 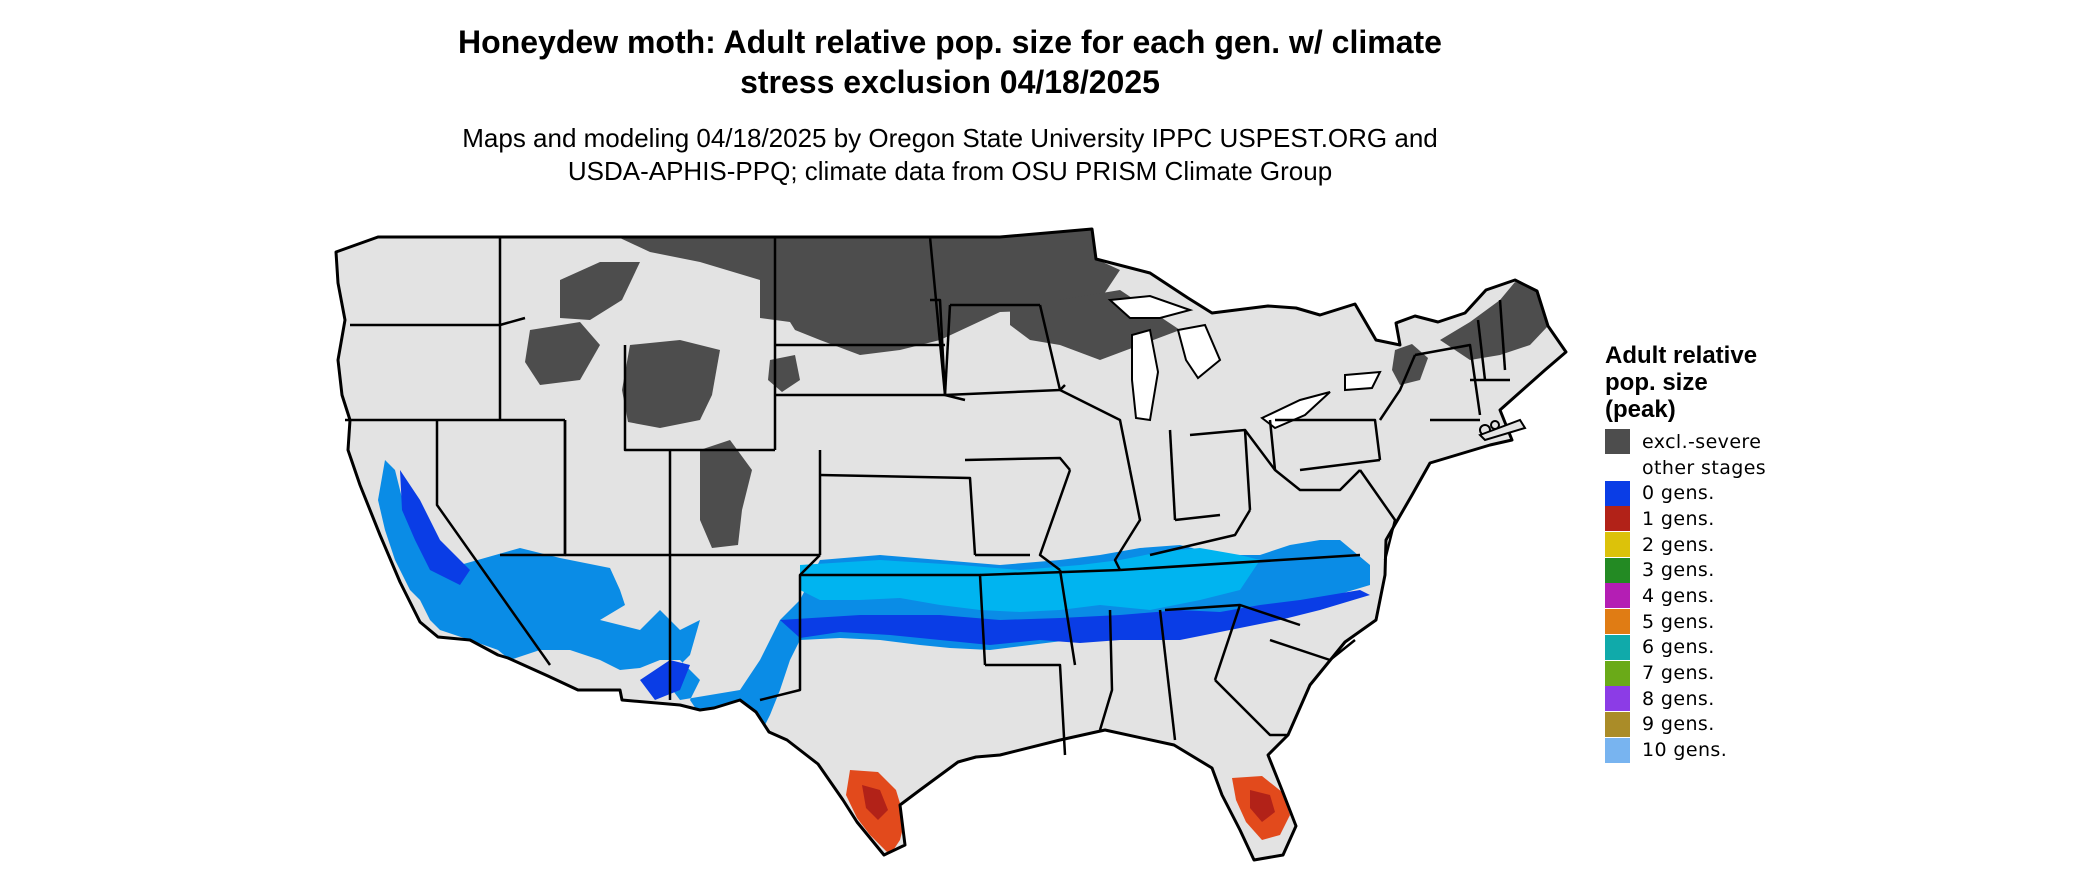 I want to click on legend-label: 2 gens., so click(x=1678, y=544).